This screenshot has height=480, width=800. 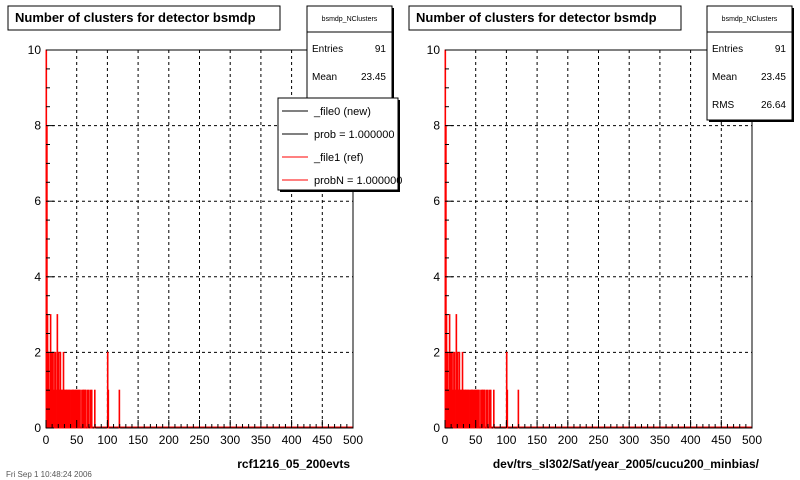 I want to click on y-tick-label: 0, so click(x=37, y=428).